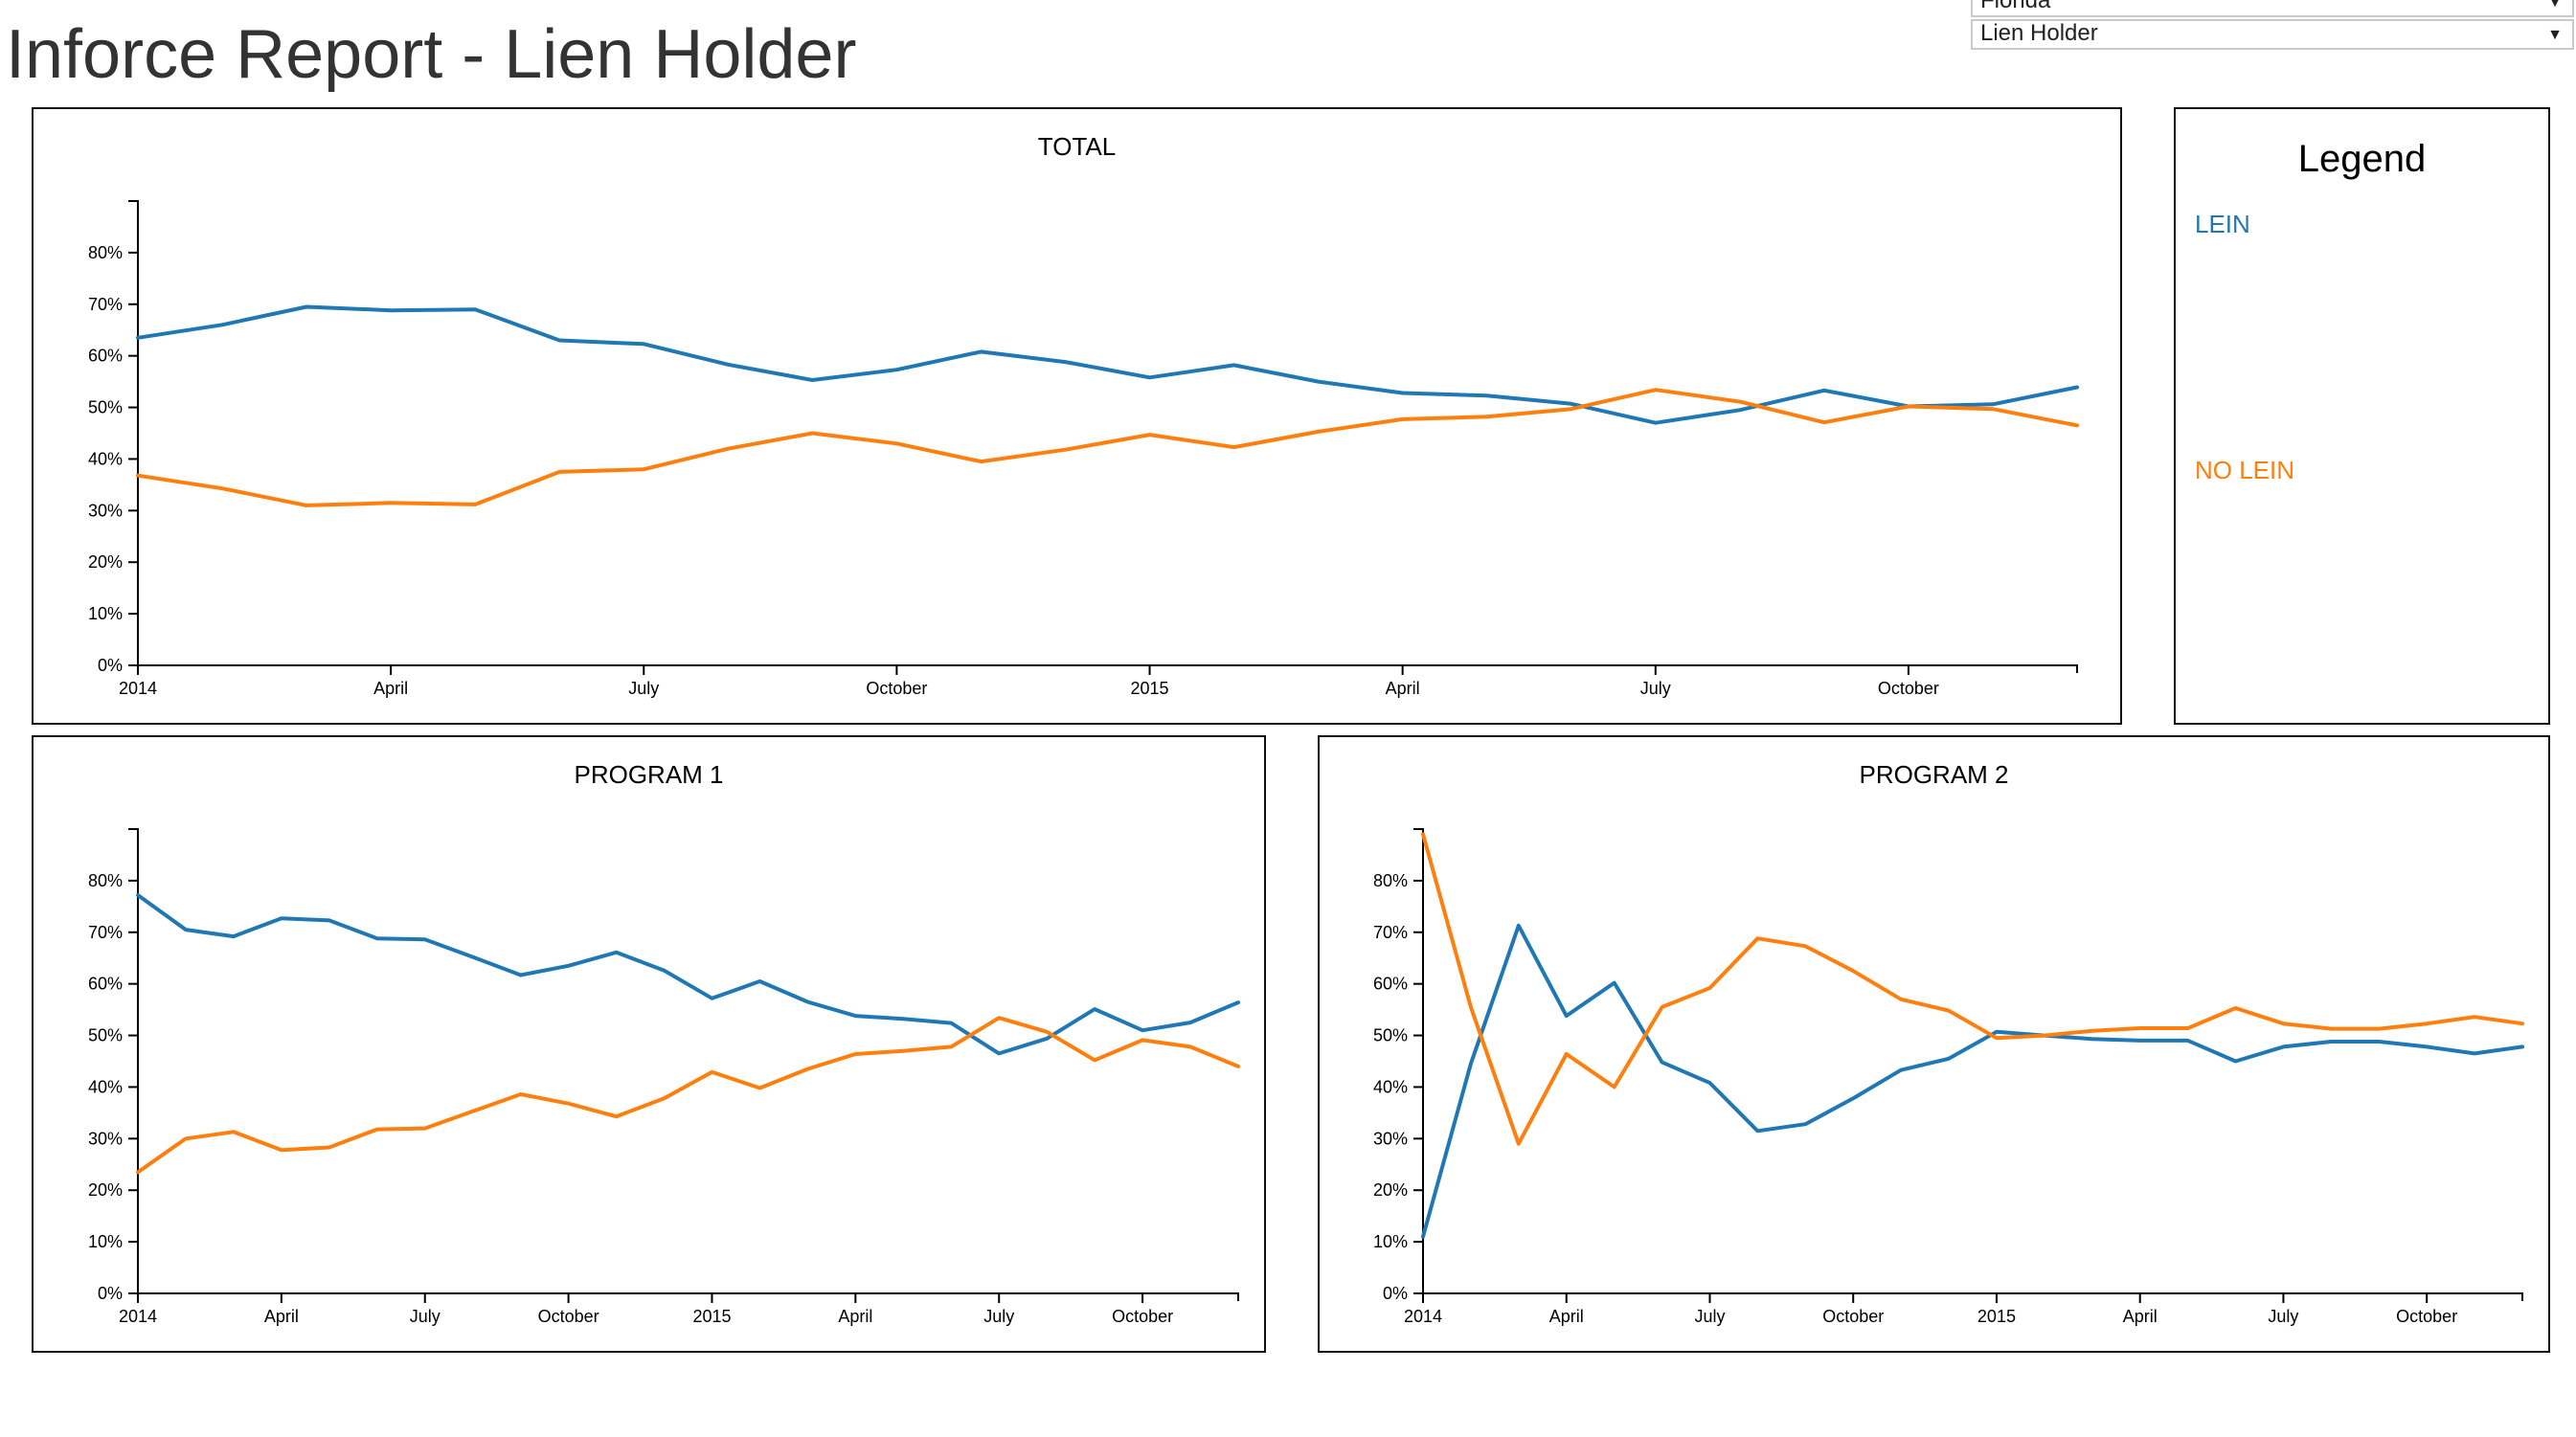 The width and height of the screenshot is (2576, 1437). What do you see at coordinates (2245, 470) in the screenshot?
I see `legend-item-no-lein: NO LEIN` at bounding box center [2245, 470].